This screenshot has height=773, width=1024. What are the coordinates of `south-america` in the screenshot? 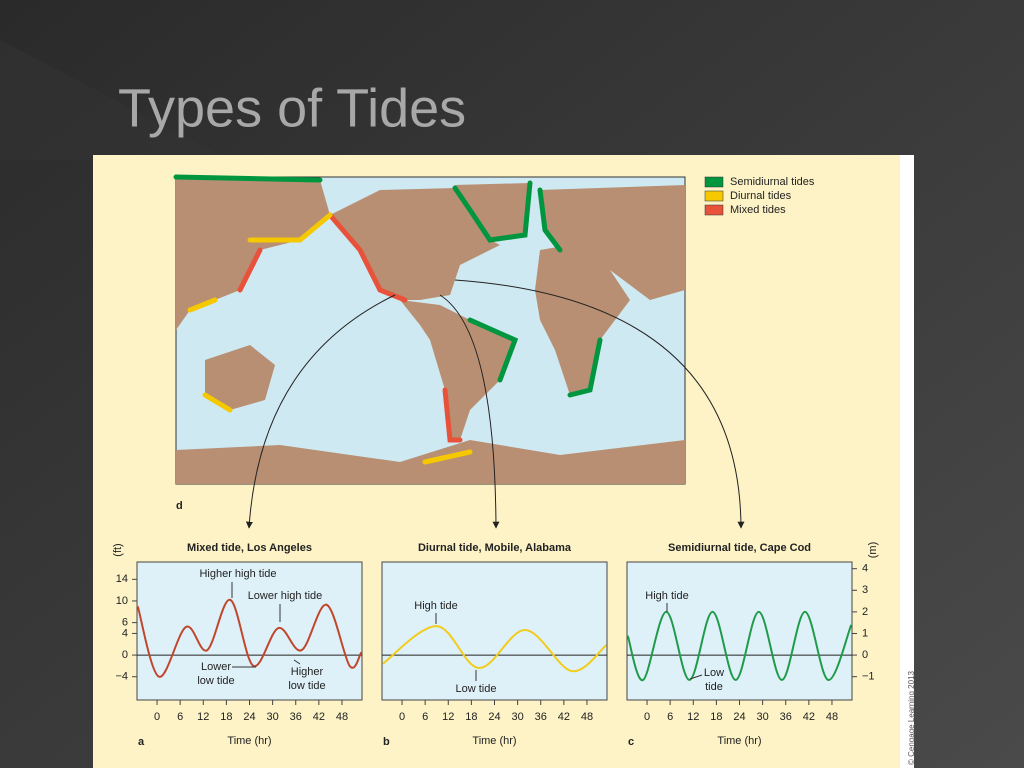 It's located at (457, 370).